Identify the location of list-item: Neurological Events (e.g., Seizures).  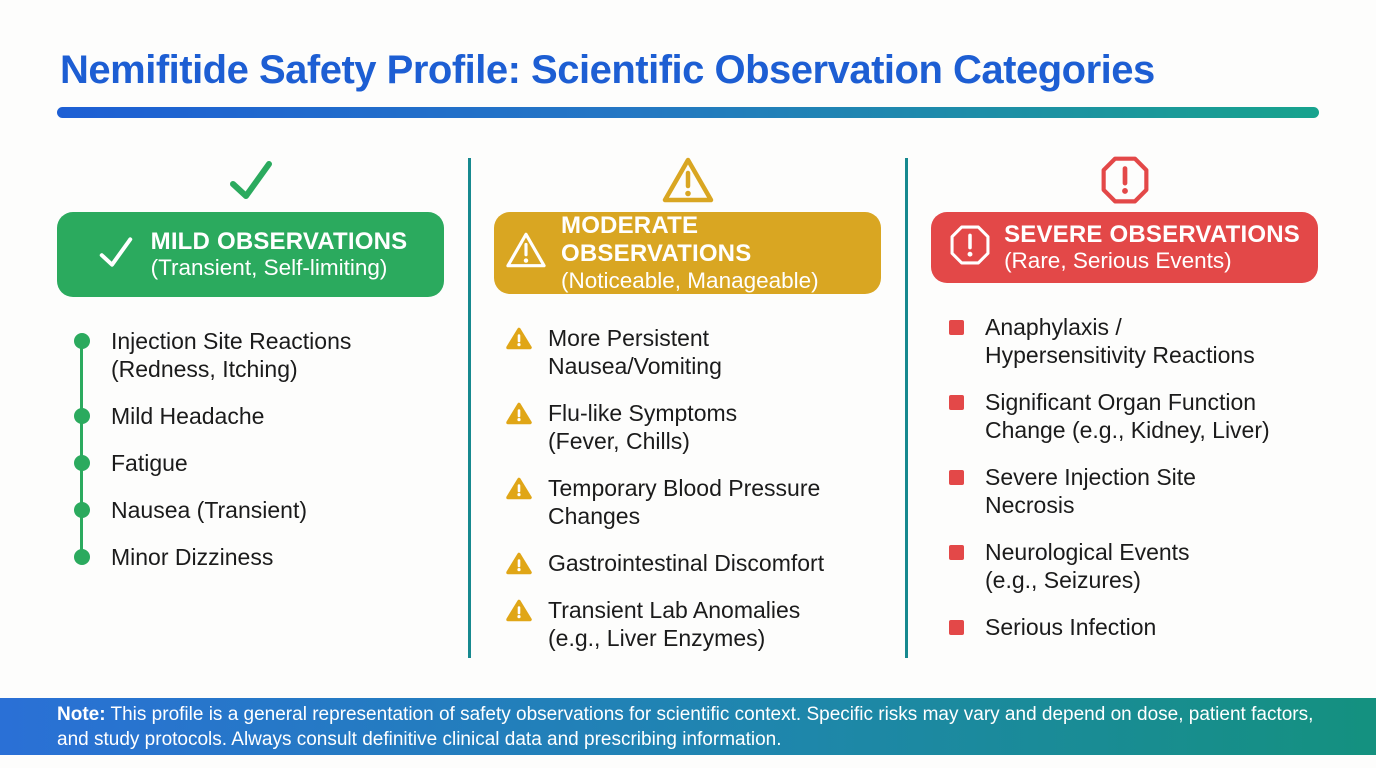
(1130, 566).